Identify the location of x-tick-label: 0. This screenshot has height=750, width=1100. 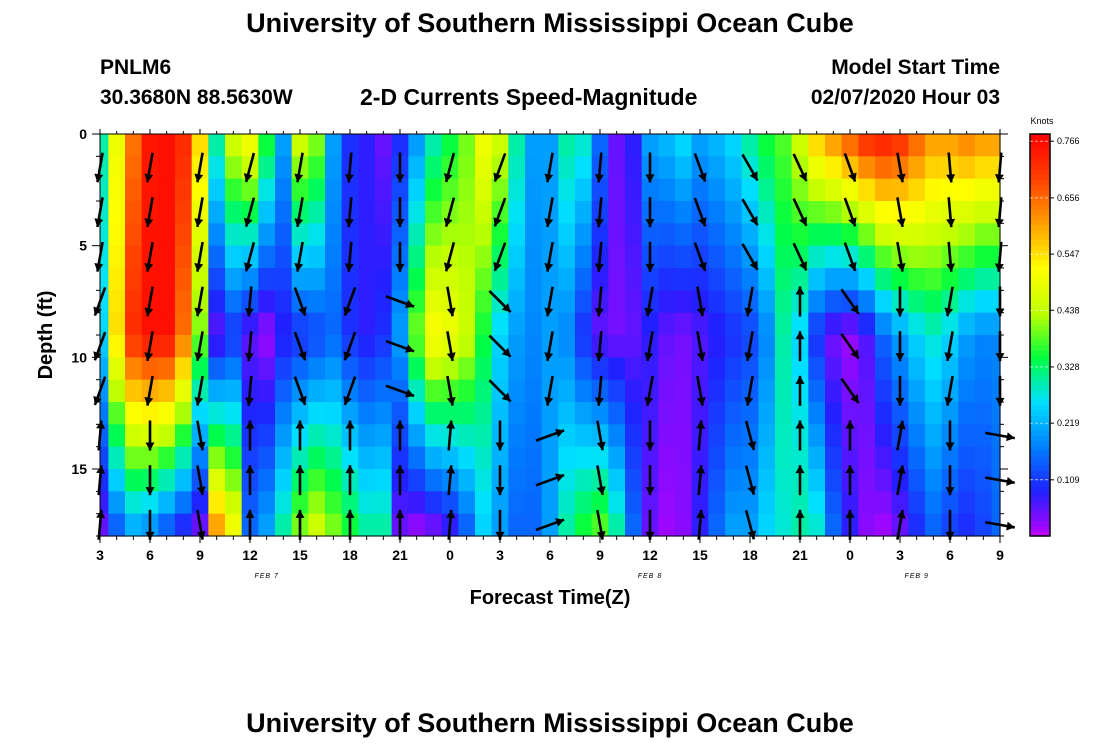
(850, 555).